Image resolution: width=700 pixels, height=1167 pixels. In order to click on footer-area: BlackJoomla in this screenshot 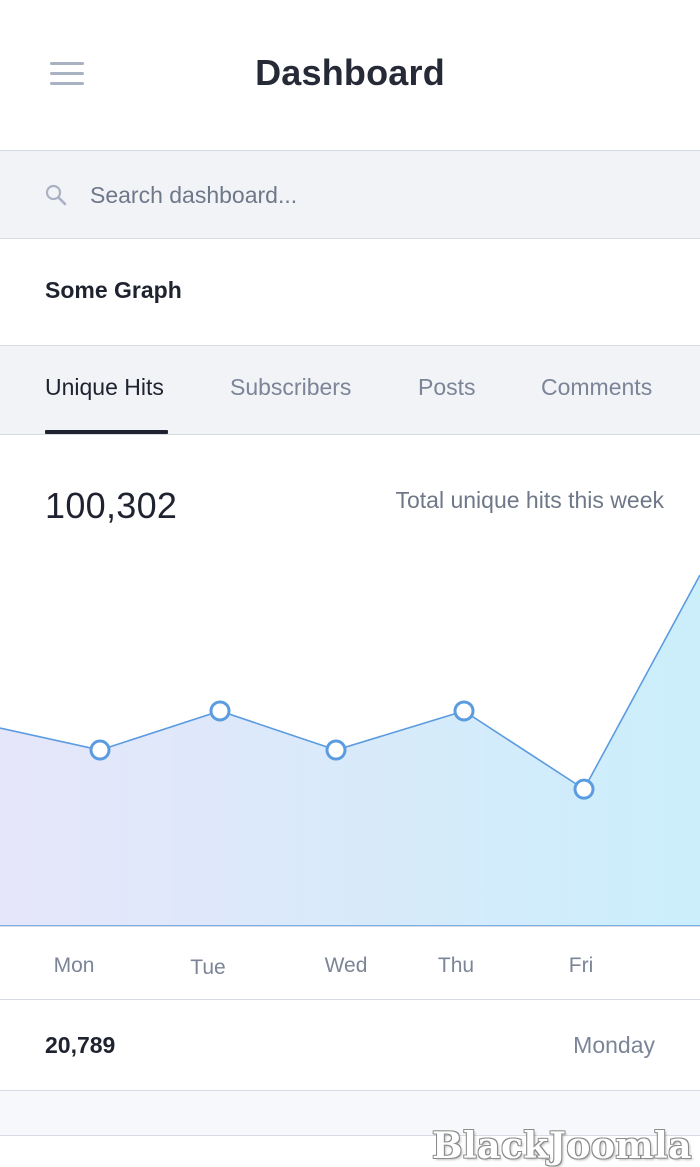, I will do `click(350, 1129)`.